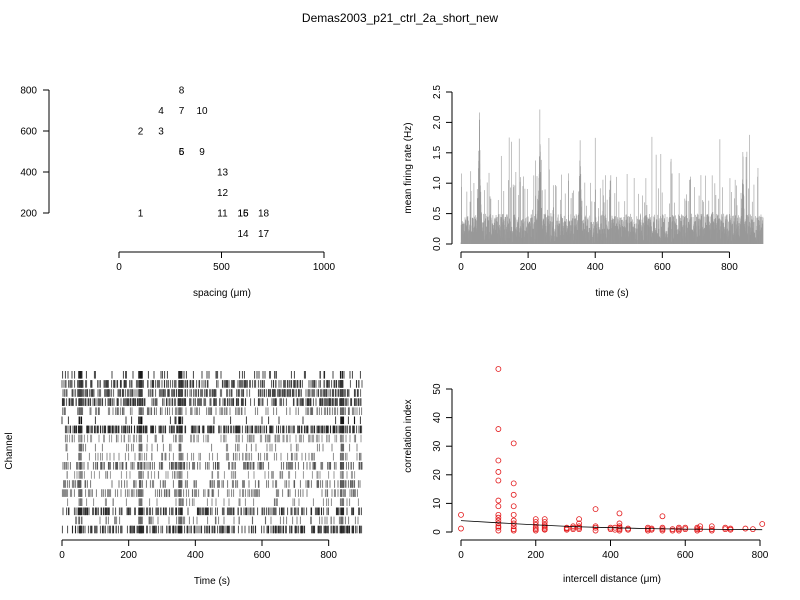  Describe the element at coordinates (437, 475) in the screenshot. I see `y-tick-label: 20` at that location.